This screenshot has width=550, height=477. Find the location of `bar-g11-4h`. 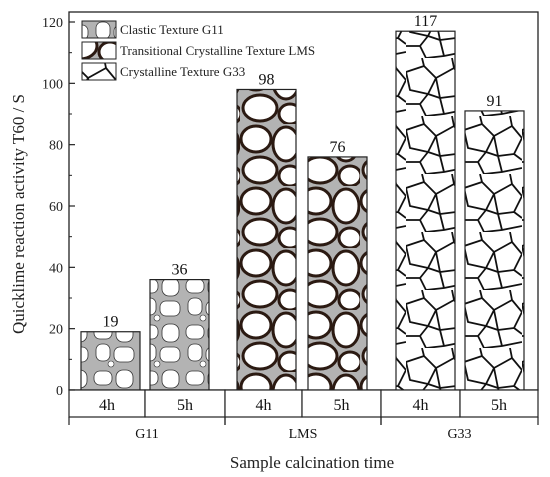

bar-g11-4h is located at coordinates (110, 361).